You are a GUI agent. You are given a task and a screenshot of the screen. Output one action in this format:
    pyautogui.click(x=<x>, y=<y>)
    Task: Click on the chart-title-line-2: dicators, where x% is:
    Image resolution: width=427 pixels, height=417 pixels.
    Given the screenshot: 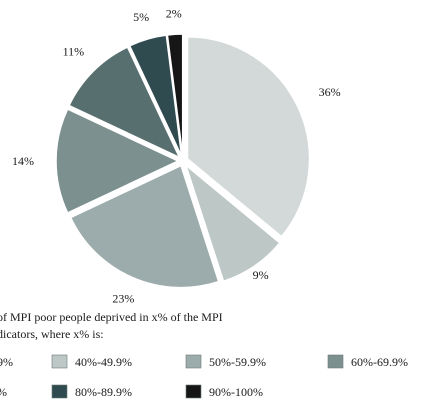 What is the action you would take?
    pyautogui.click(x=52, y=334)
    